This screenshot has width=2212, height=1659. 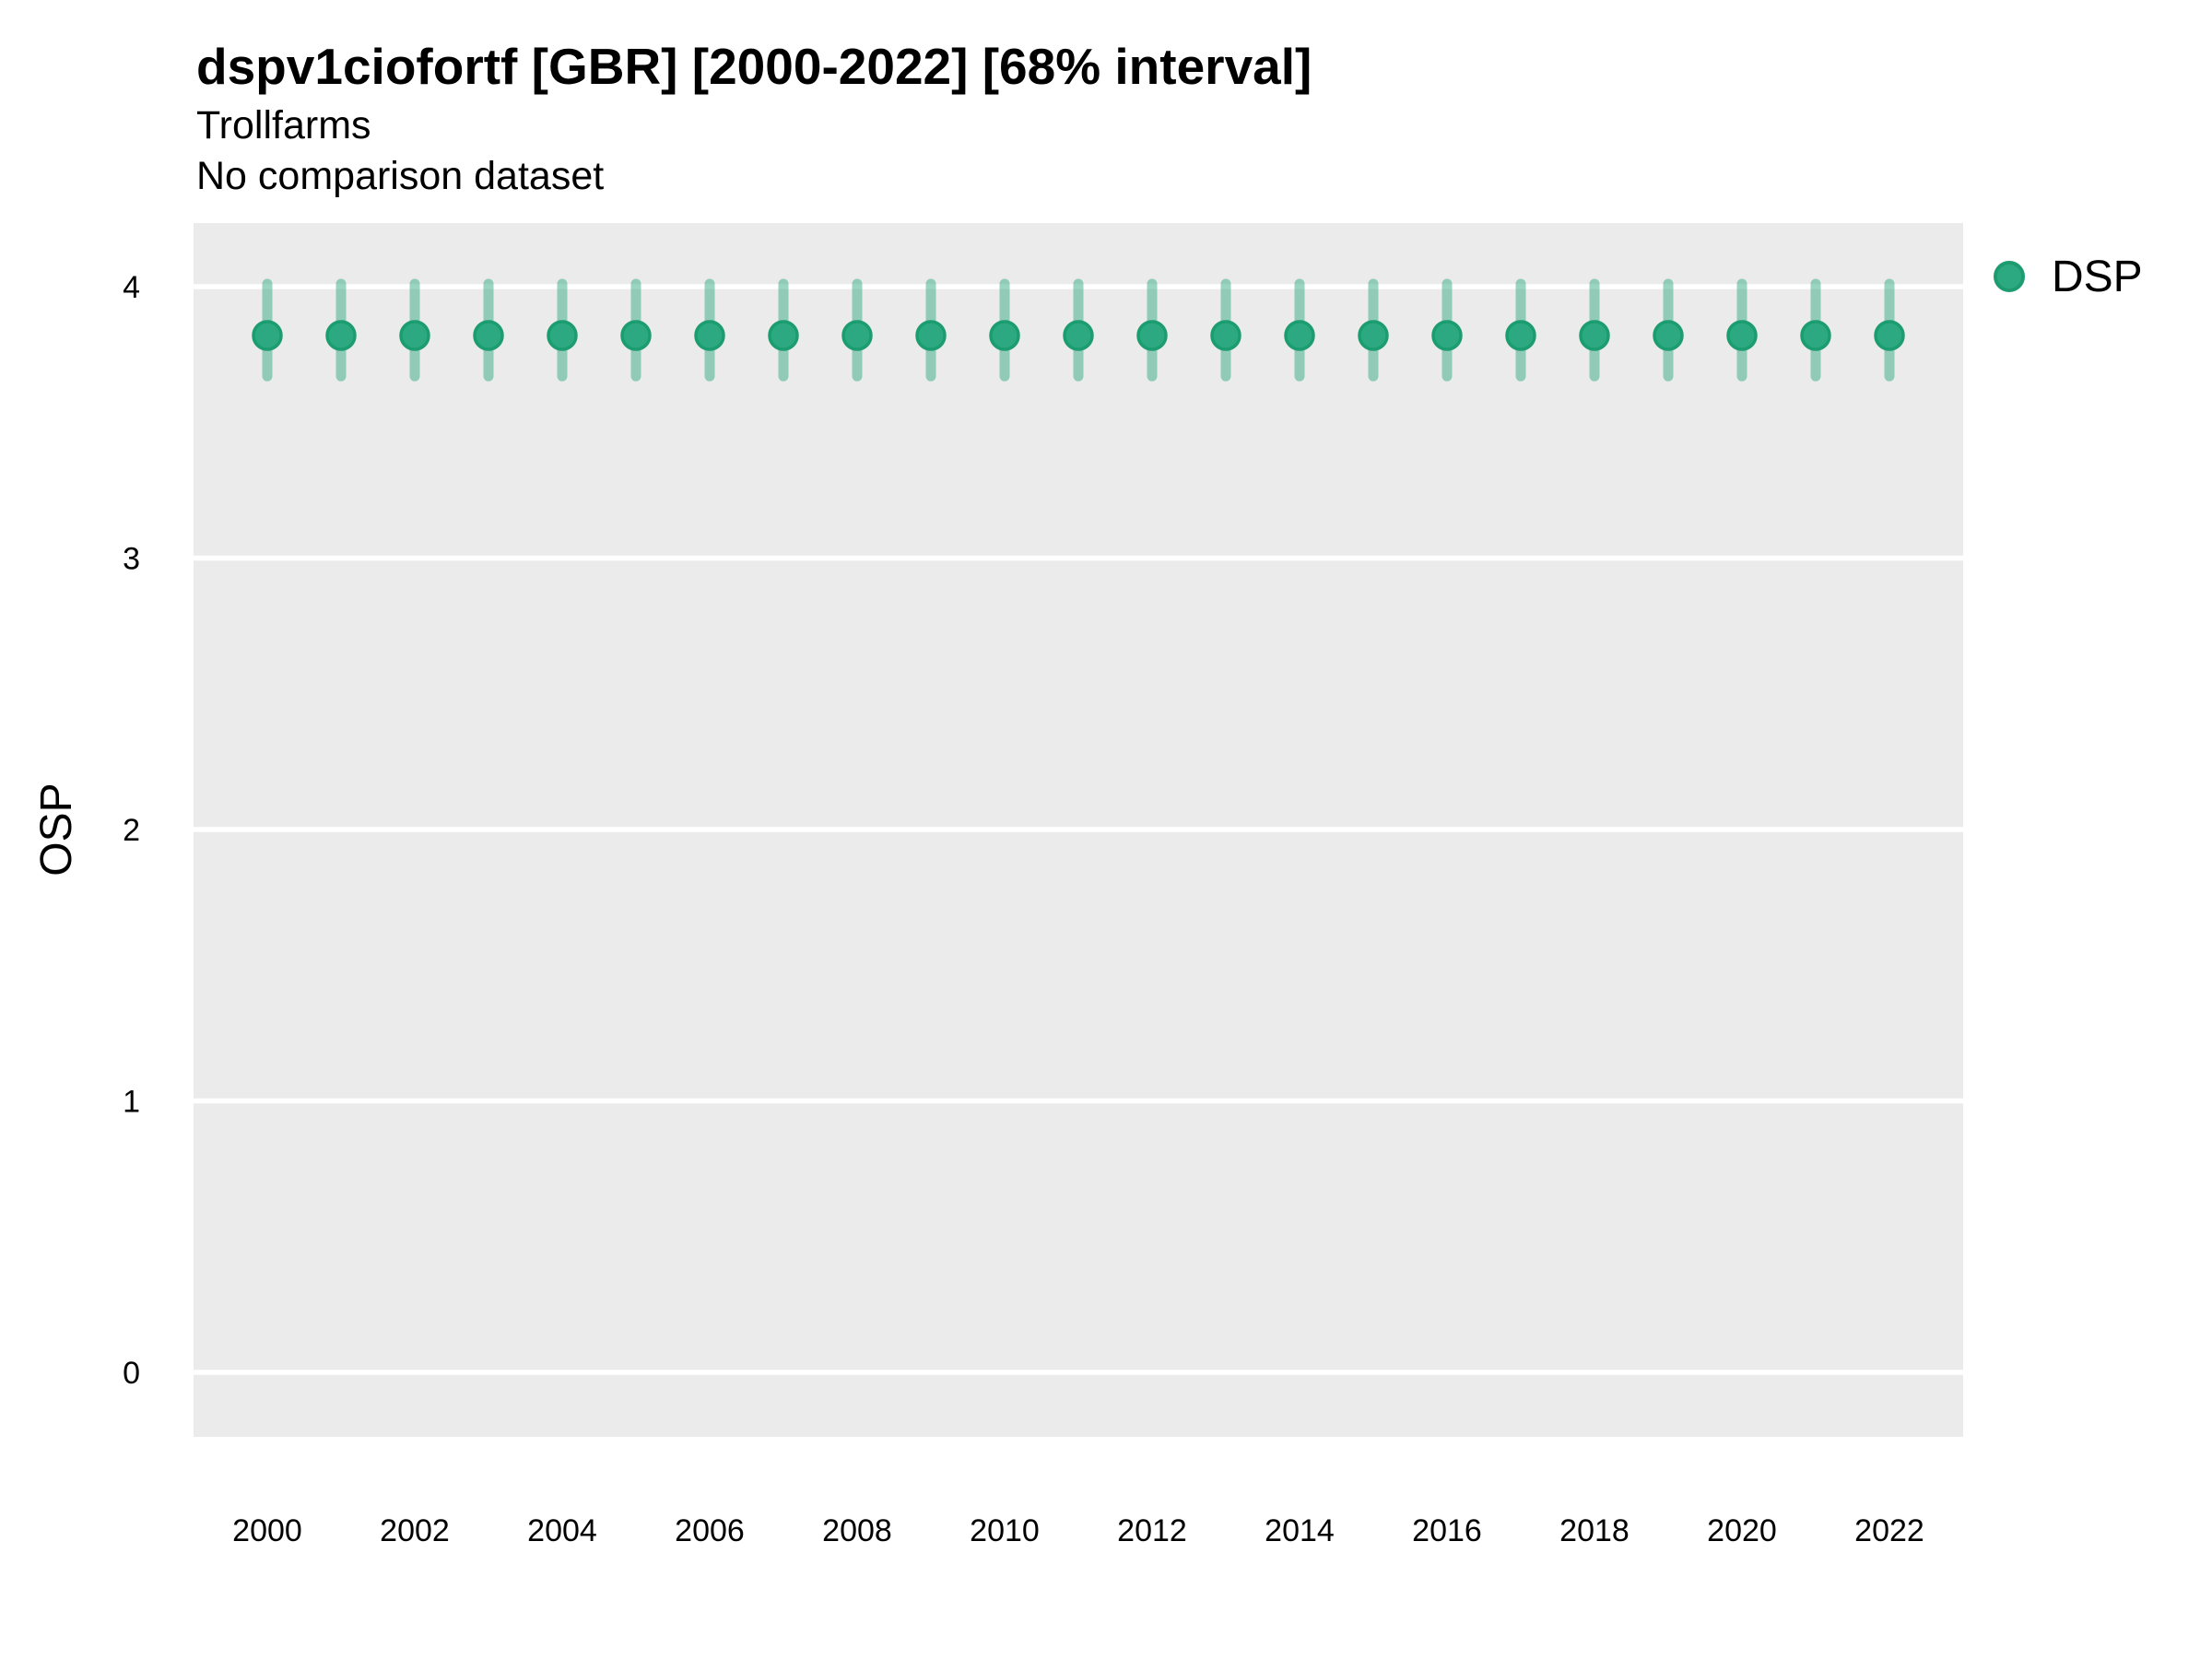 What do you see at coordinates (1889, 1530) in the screenshot?
I see `x-tick-label: 2022` at bounding box center [1889, 1530].